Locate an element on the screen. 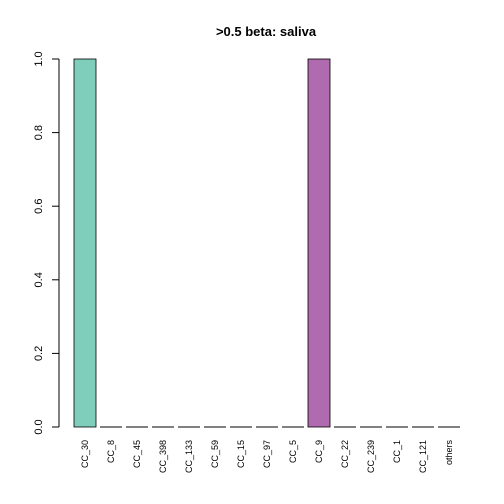 Image resolution: width=504 pixels, height=504 pixels. x-category-label: CC_398 is located at coordinates (163, 456).